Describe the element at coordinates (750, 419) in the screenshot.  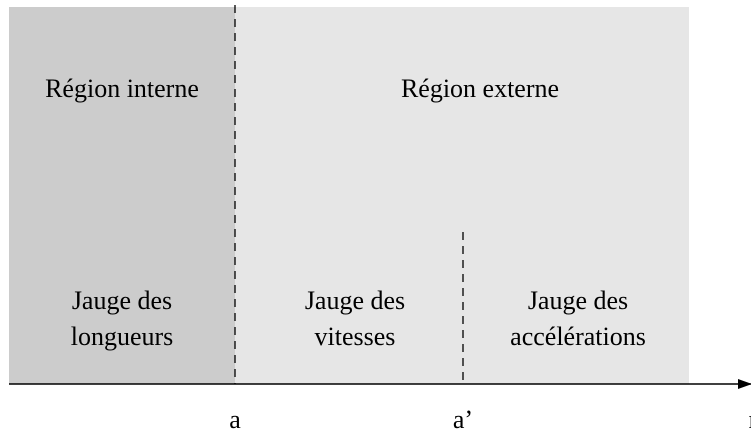
I see `axis-label: r` at that location.